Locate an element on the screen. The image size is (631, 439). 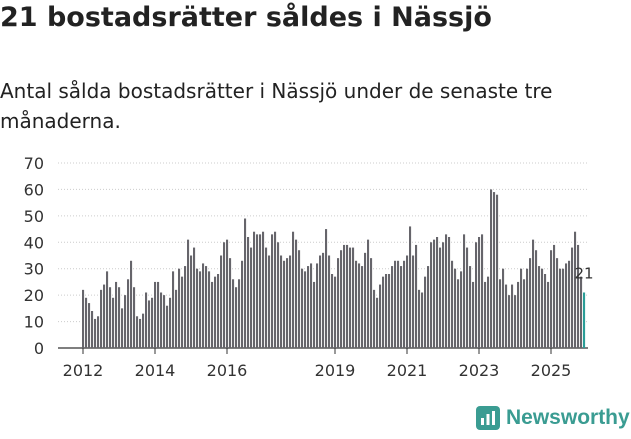
x-tick-label: 2023 is located at coordinates (479, 370).